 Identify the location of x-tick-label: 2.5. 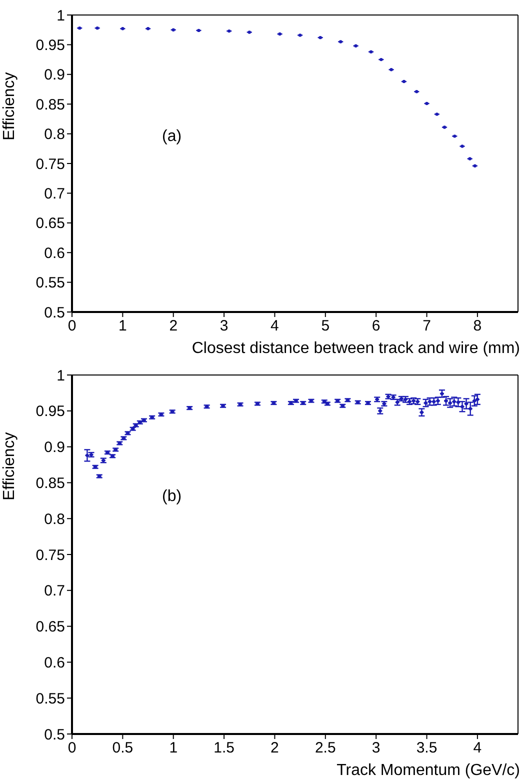
(325, 748).